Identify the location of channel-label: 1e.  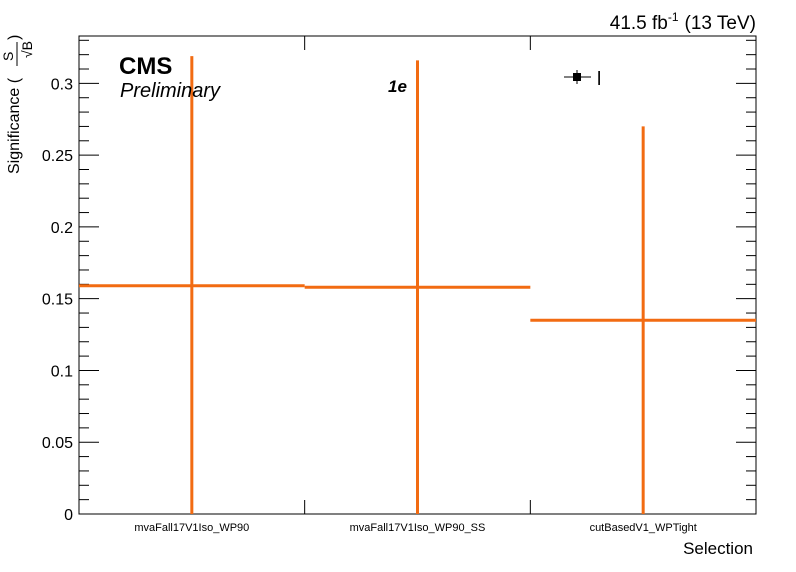
(397, 86).